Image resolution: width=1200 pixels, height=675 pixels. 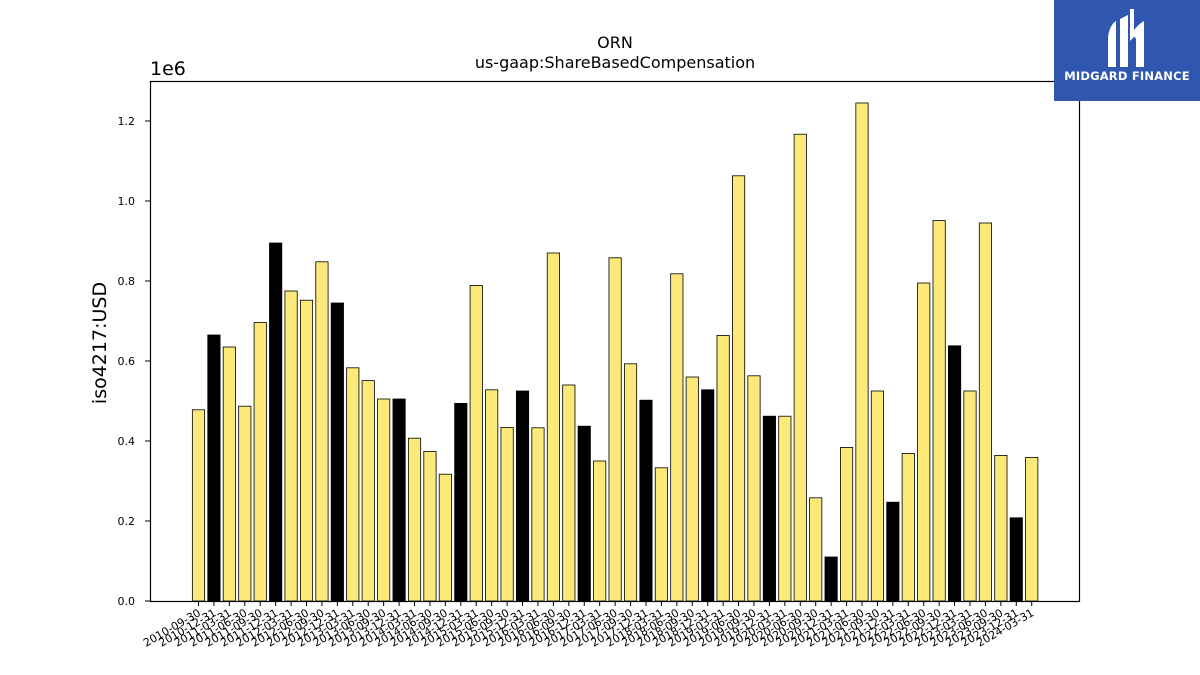 I want to click on y-tick-label: 1.2, so click(x=127, y=121).